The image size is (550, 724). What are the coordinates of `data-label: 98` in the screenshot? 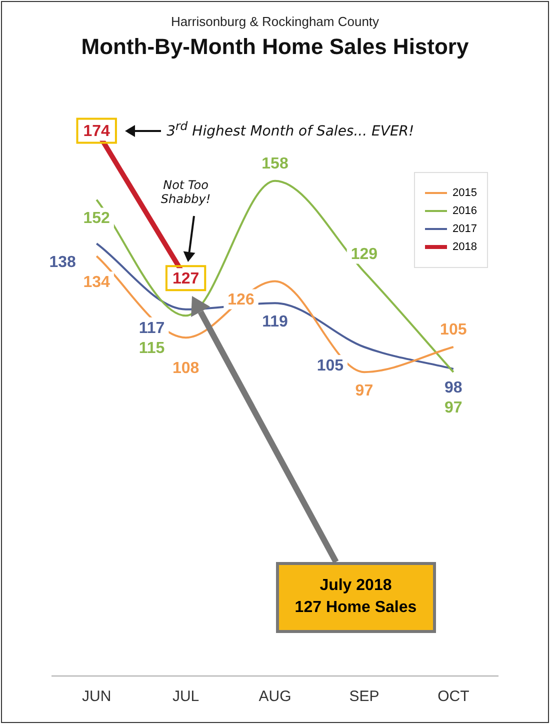 It's located at (453, 387).